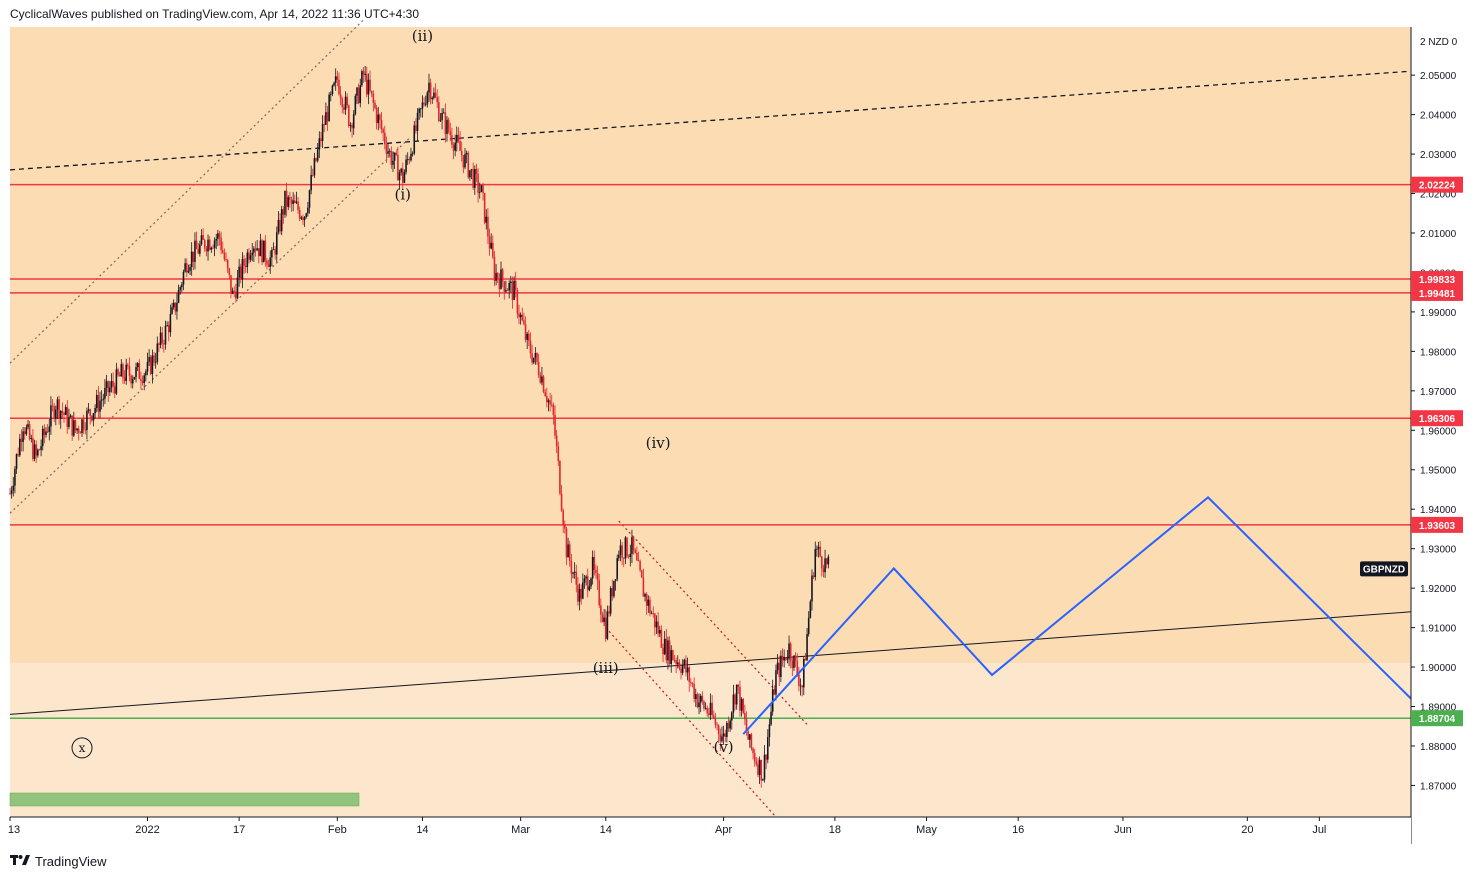 This screenshot has height=880, width=1478. I want to click on x-axis: 13 2022 17 Feb 14 Mar 14 Apr 18 May 16 Jun 20 Jul, so click(709, 830).